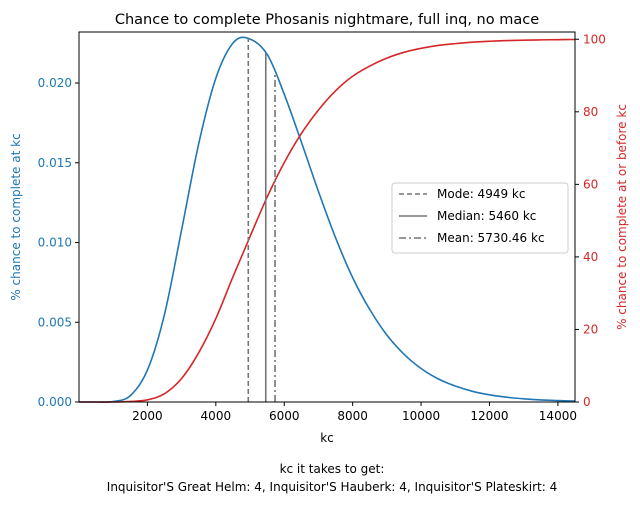 This screenshot has width=640, height=520. I want to click on x-tick-label: 2000, so click(147, 416).